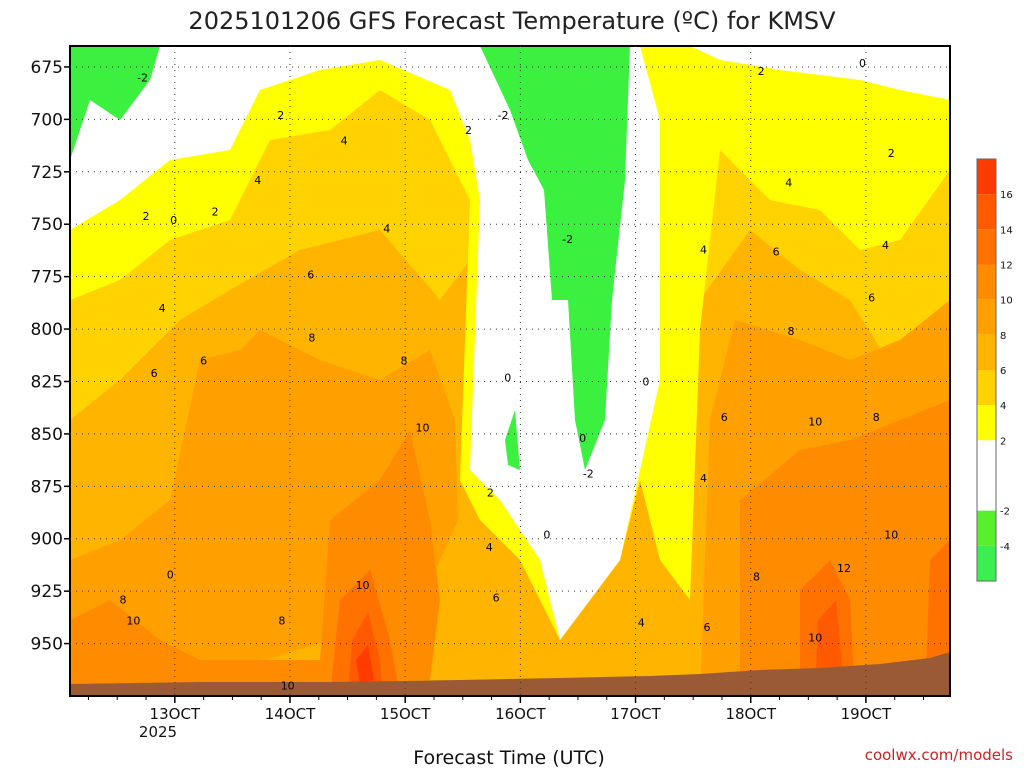  I want to click on x-tick-label: 15OCT, so click(405, 714).